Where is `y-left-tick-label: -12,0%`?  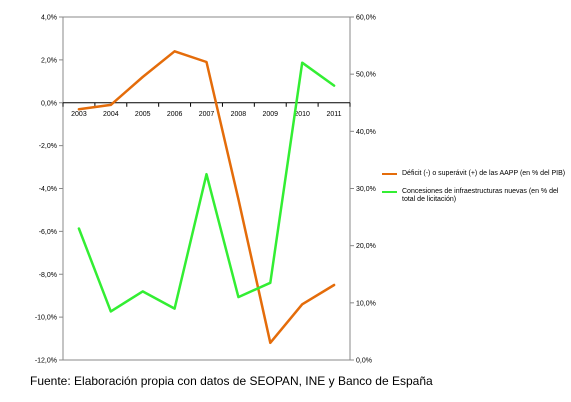
y-left-tick-label: -12,0% is located at coordinates (46, 361).